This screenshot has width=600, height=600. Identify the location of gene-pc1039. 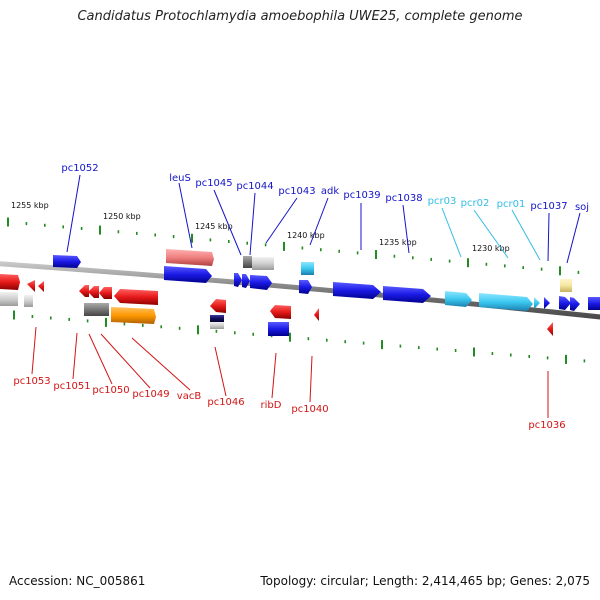
(357, 290).